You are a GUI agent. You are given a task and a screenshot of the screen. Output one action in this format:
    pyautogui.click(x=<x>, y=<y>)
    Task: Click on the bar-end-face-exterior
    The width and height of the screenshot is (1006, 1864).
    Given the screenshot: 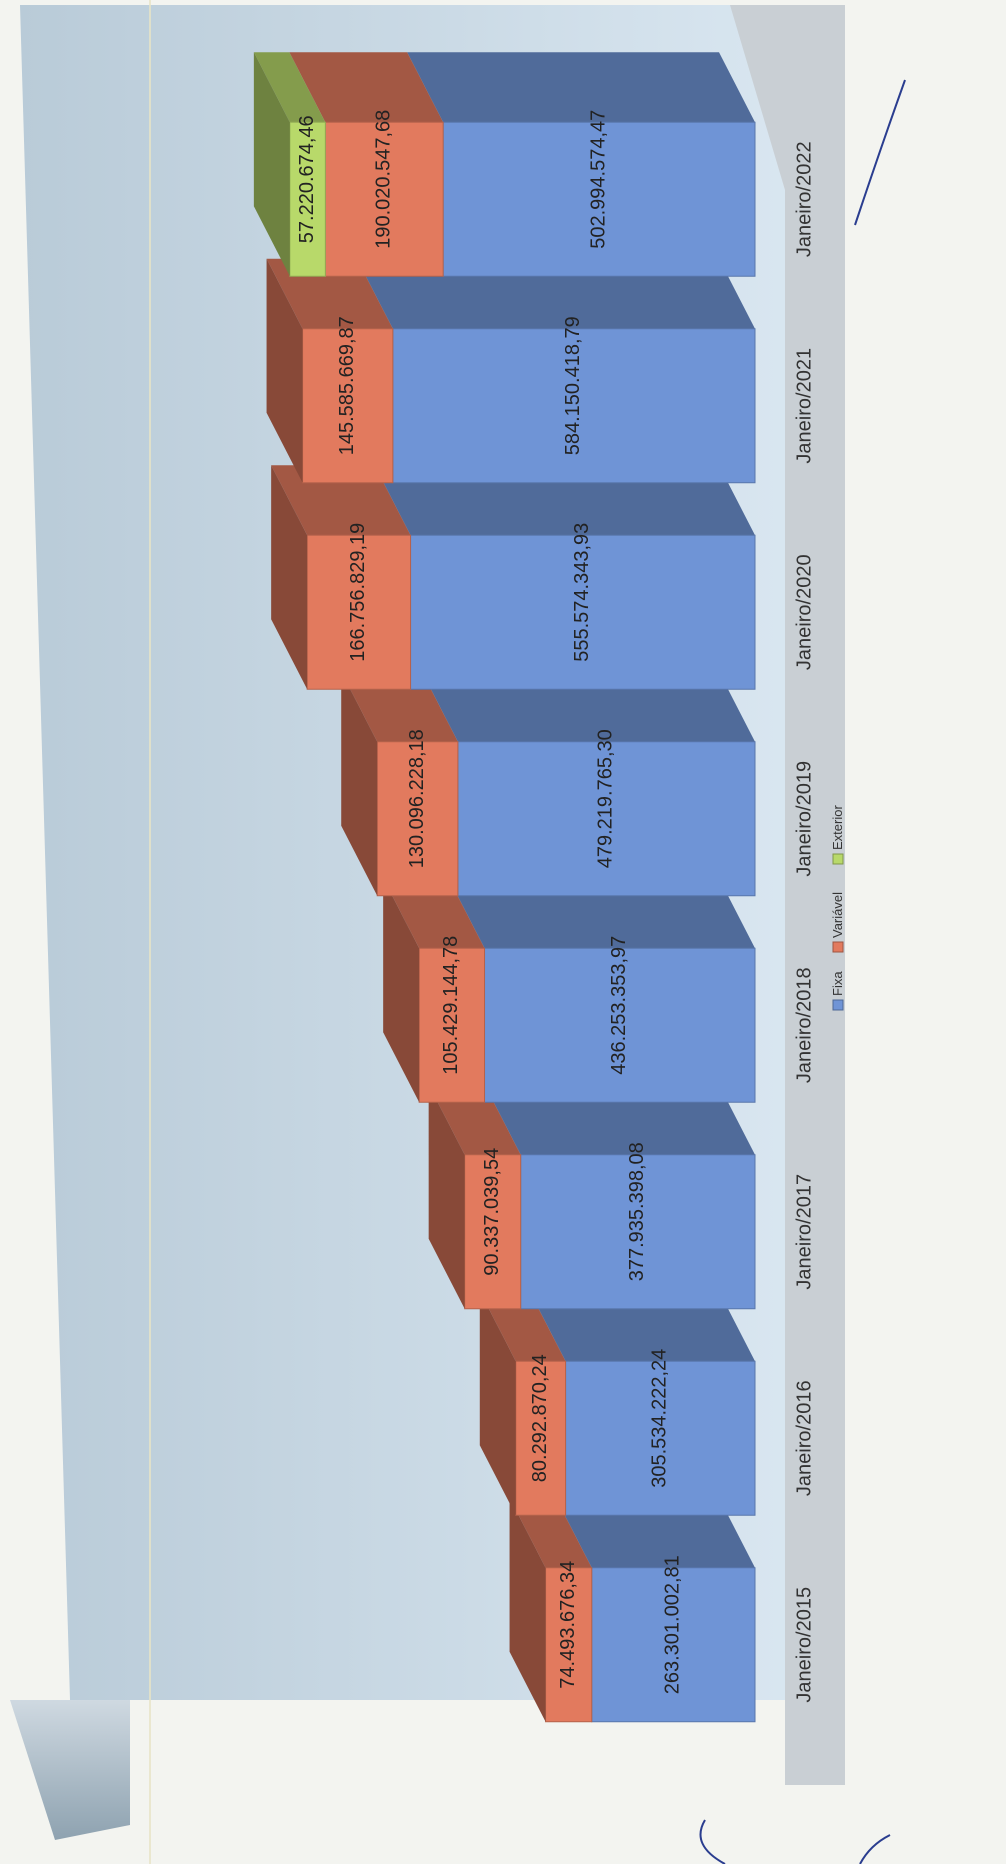 What is the action you would take?
    pyautogui.click(x=271, y=164)
    